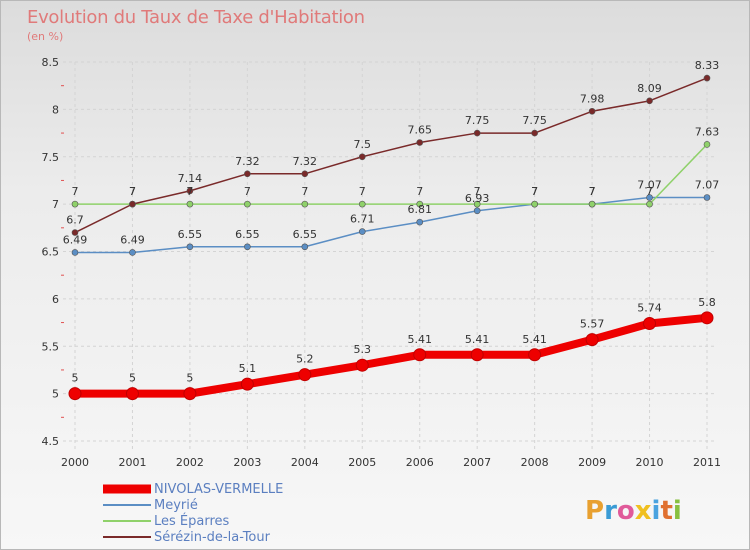 This screenshot has height=550, width=750. What do you see at coordinates (363, 349) in the screenshot?
I see `data-label: 5.3` at bounding box center [363, 349].